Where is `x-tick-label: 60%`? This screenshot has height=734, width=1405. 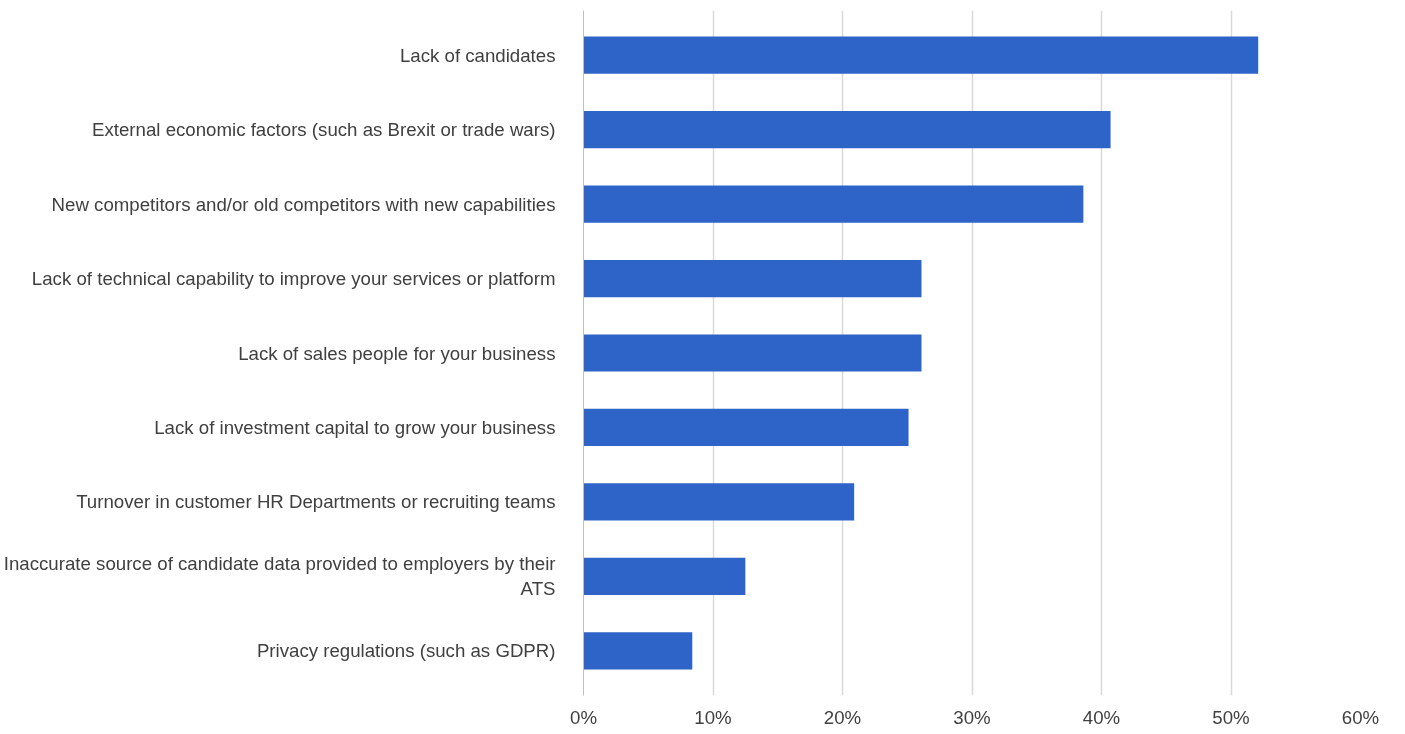
x-tick-label: 60% is located at coordinates (1360, 717).